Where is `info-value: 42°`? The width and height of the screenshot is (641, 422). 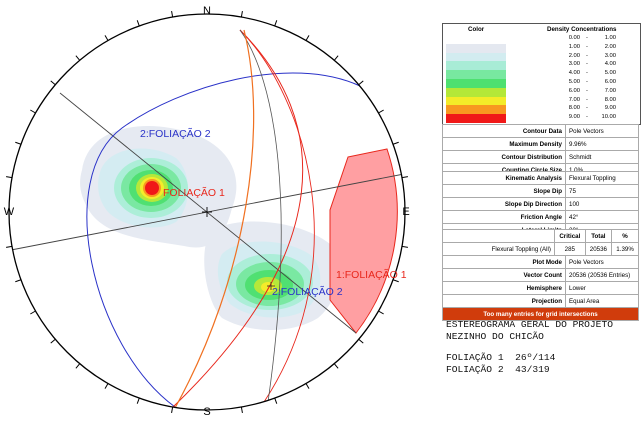 info-value: 42° is located at coordinates (602, 217).